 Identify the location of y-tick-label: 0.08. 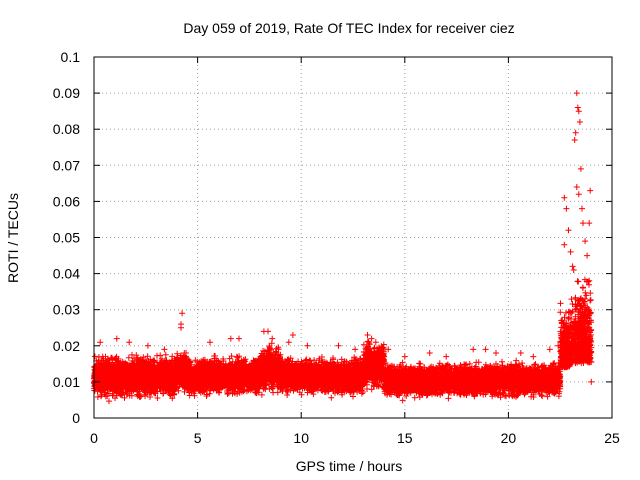
(66, 129).